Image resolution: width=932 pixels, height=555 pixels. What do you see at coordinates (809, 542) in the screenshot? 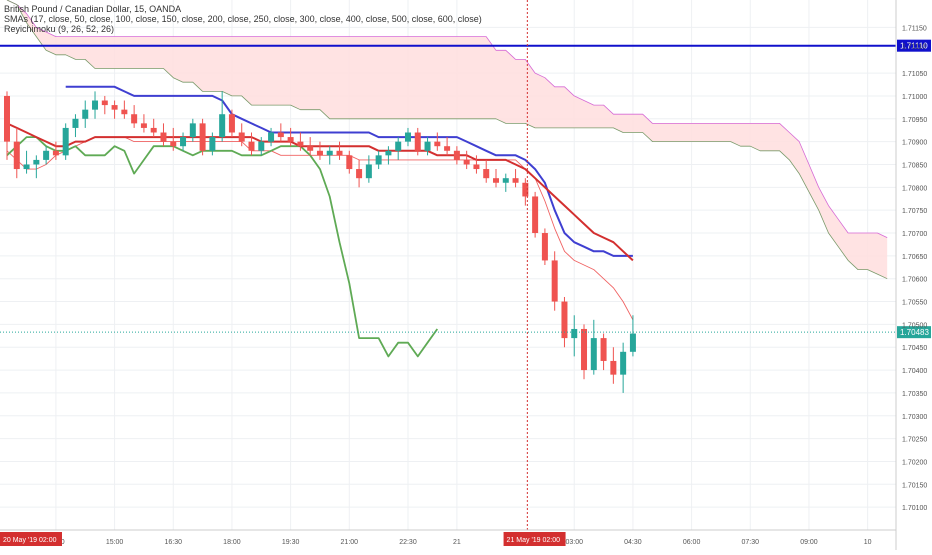
I see `x-tick-label: 09:00` at bounding box center [809, 542].